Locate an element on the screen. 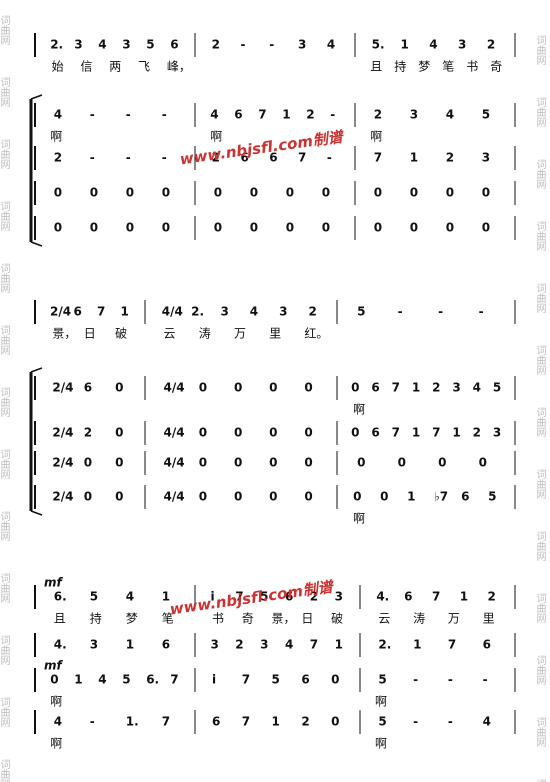 The height and width of the screenshot is (782, 550). lyric: 峰， is located at coordinates (179, 67).